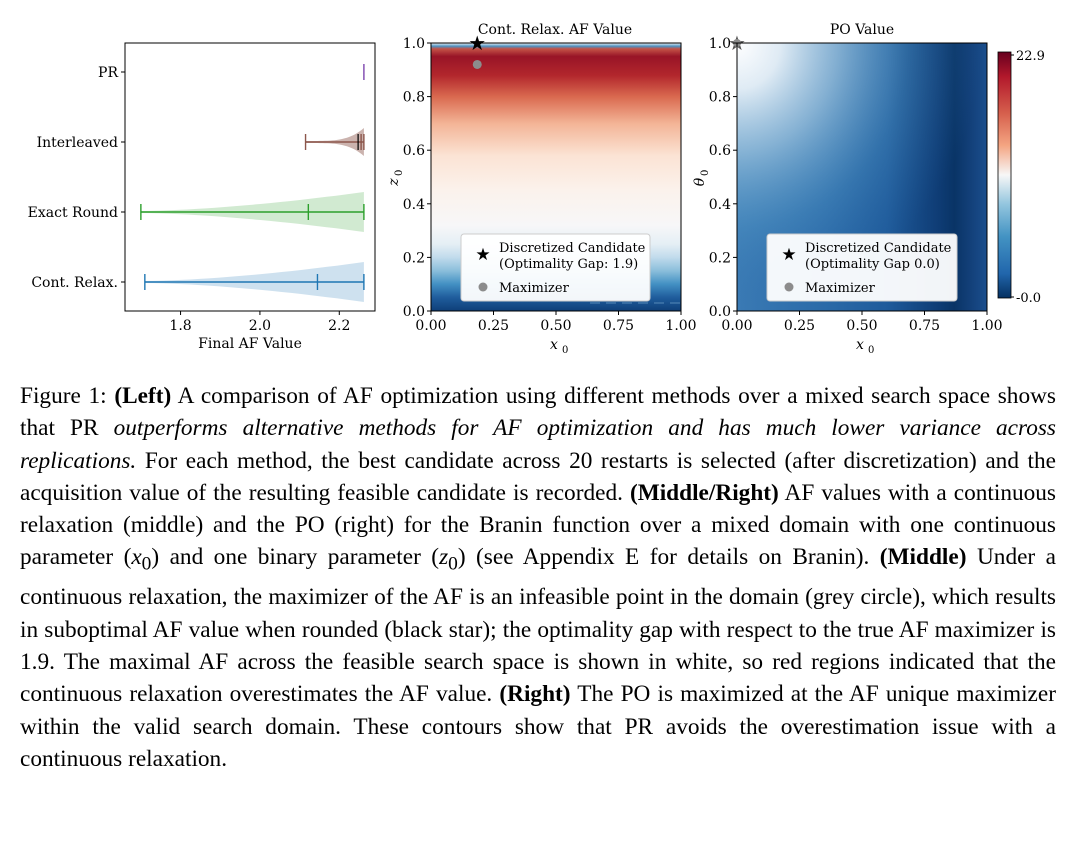  I want to click on x-tick-label: 1.8, so click(180, 326).